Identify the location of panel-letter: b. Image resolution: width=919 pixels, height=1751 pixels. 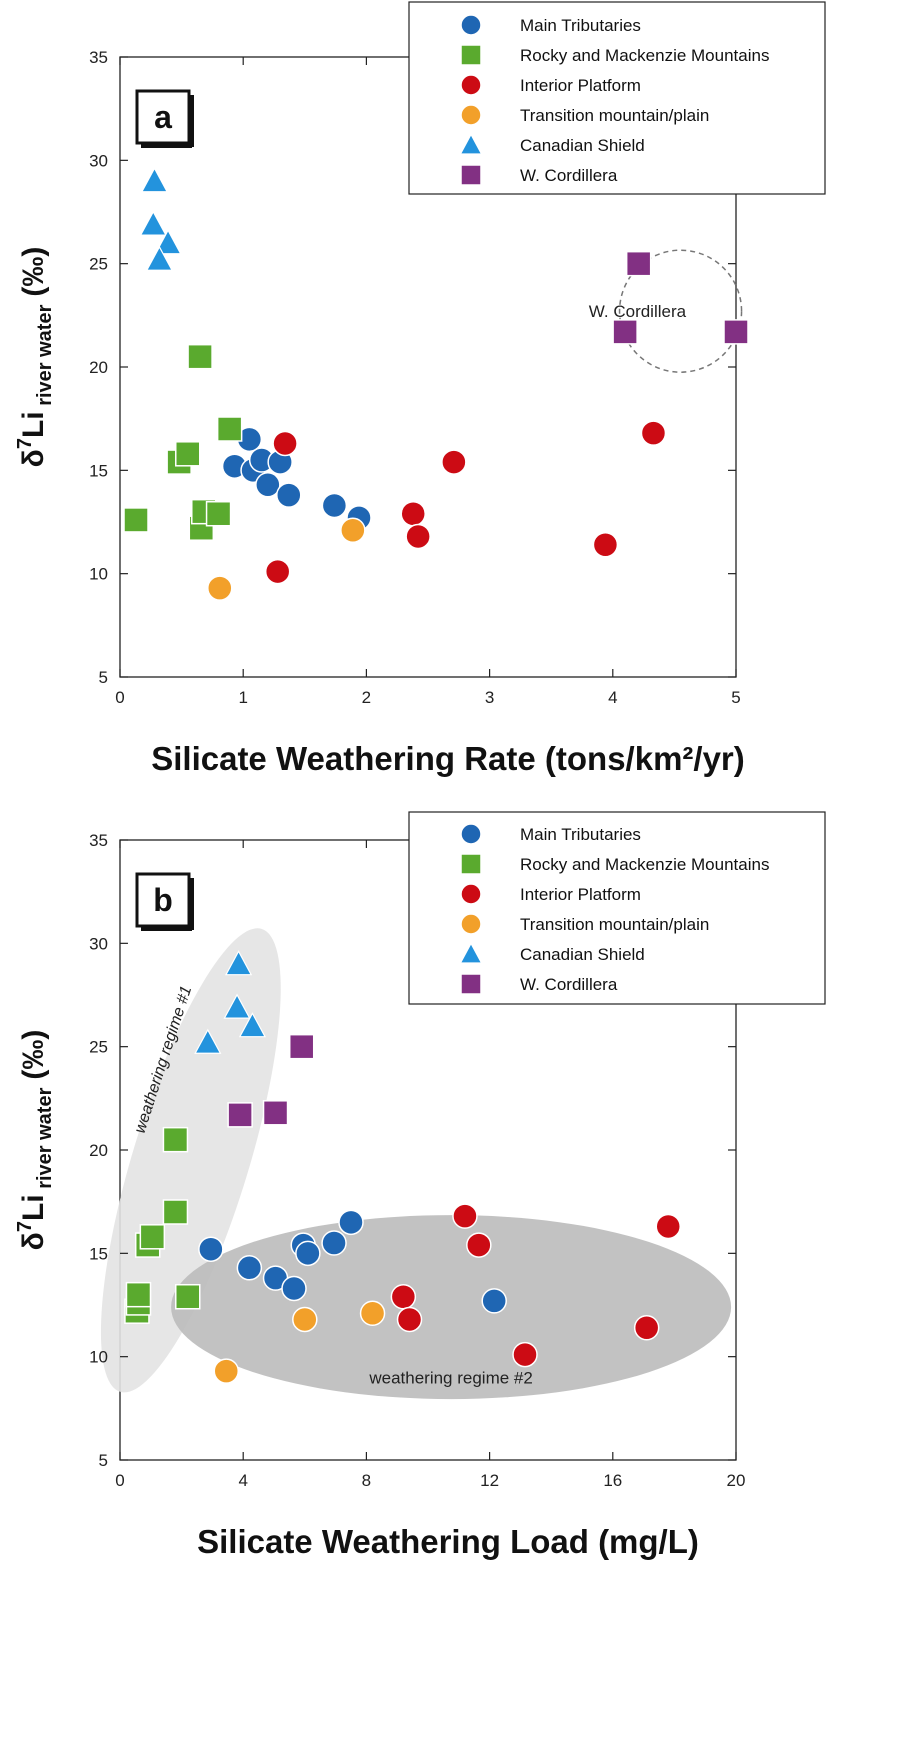
(163, 900).